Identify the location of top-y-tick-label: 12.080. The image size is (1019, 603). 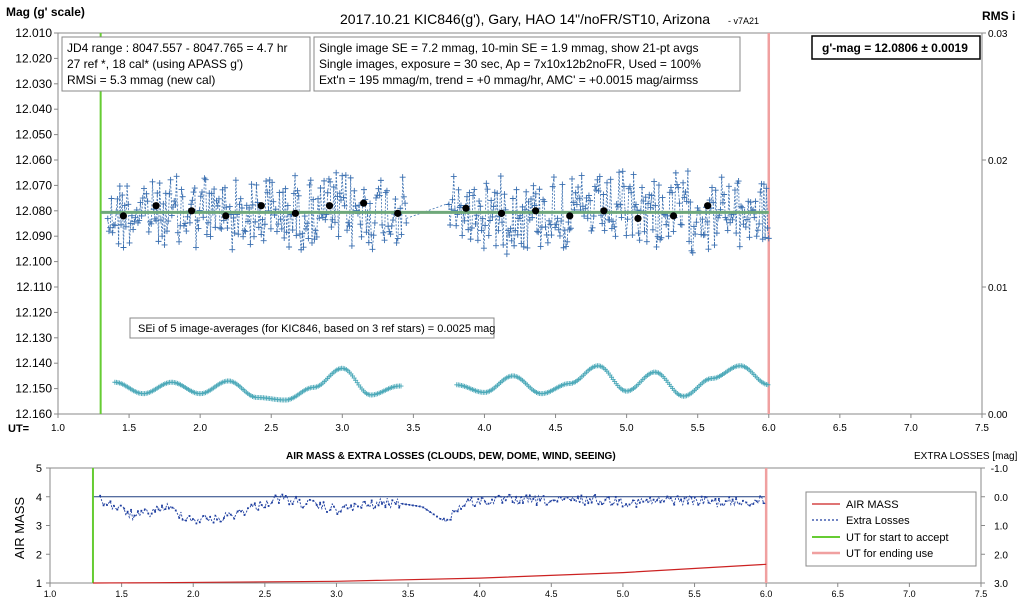
(33, 211).